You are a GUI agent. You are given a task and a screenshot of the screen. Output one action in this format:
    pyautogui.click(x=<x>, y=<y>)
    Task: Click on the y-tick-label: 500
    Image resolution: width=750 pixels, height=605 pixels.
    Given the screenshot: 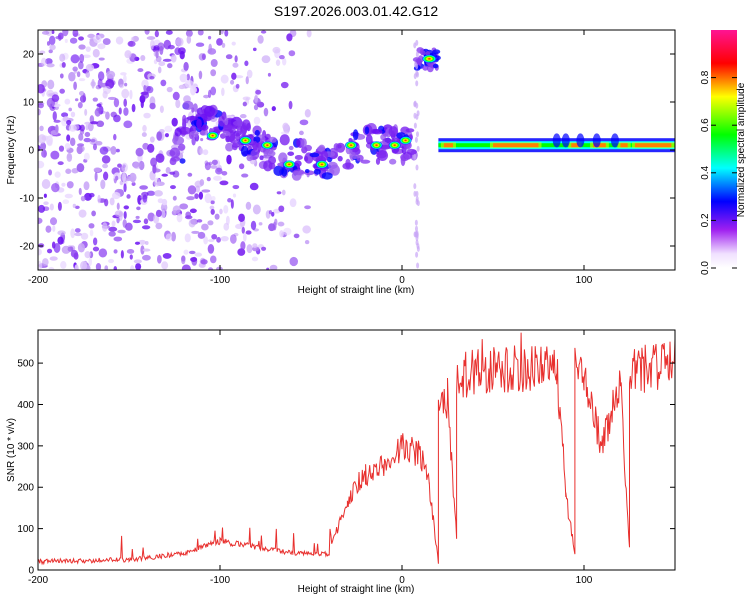 What is the action you would take?
    pyautogui.click(x=25, y=364)
    